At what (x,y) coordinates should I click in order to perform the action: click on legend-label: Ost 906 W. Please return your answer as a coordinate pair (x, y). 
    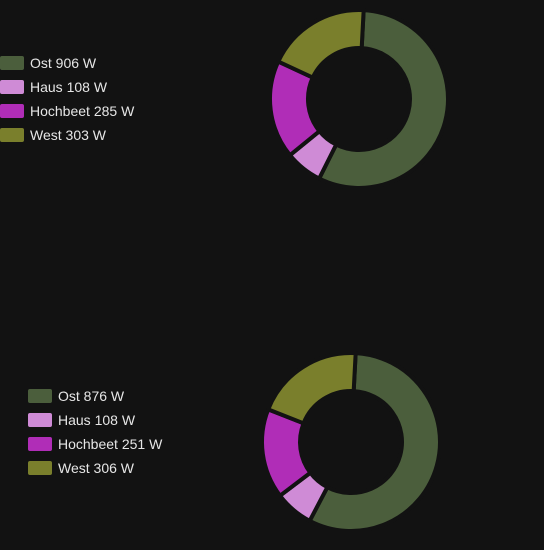
    Looking at the image, I should click on (63, 63).